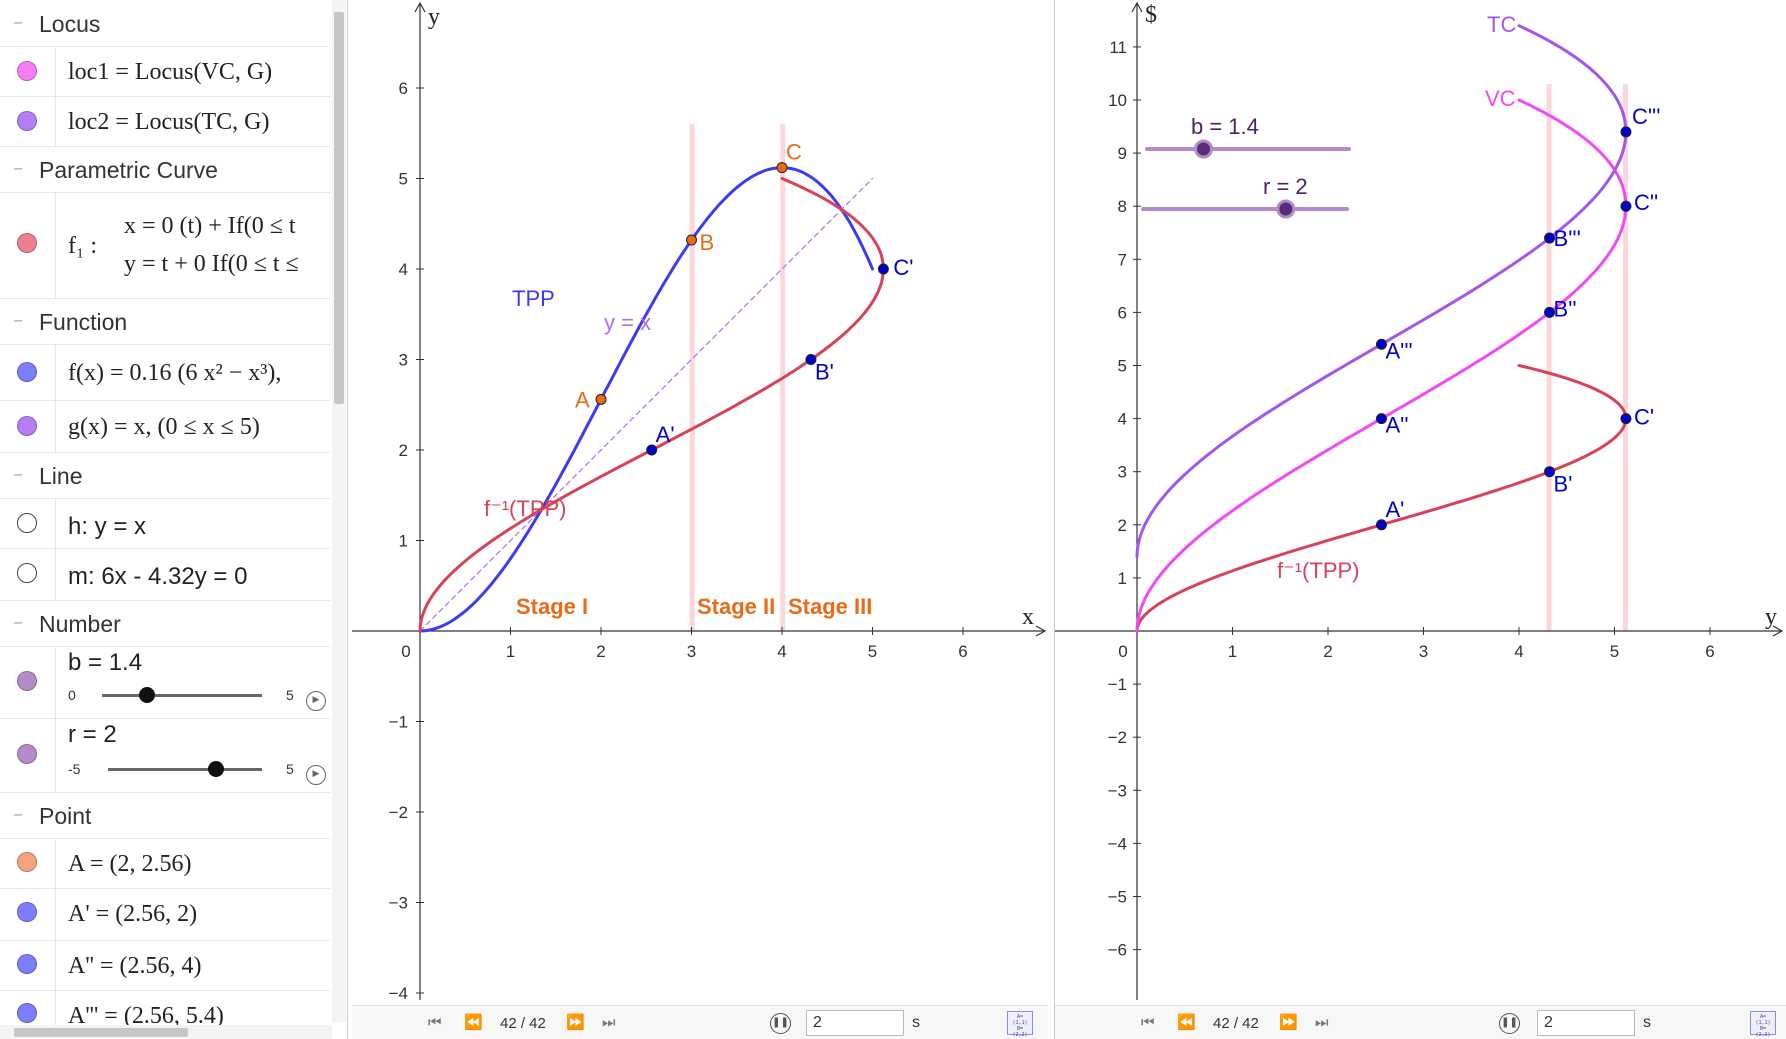  I want to click on point-B2, so click(1550, 312).